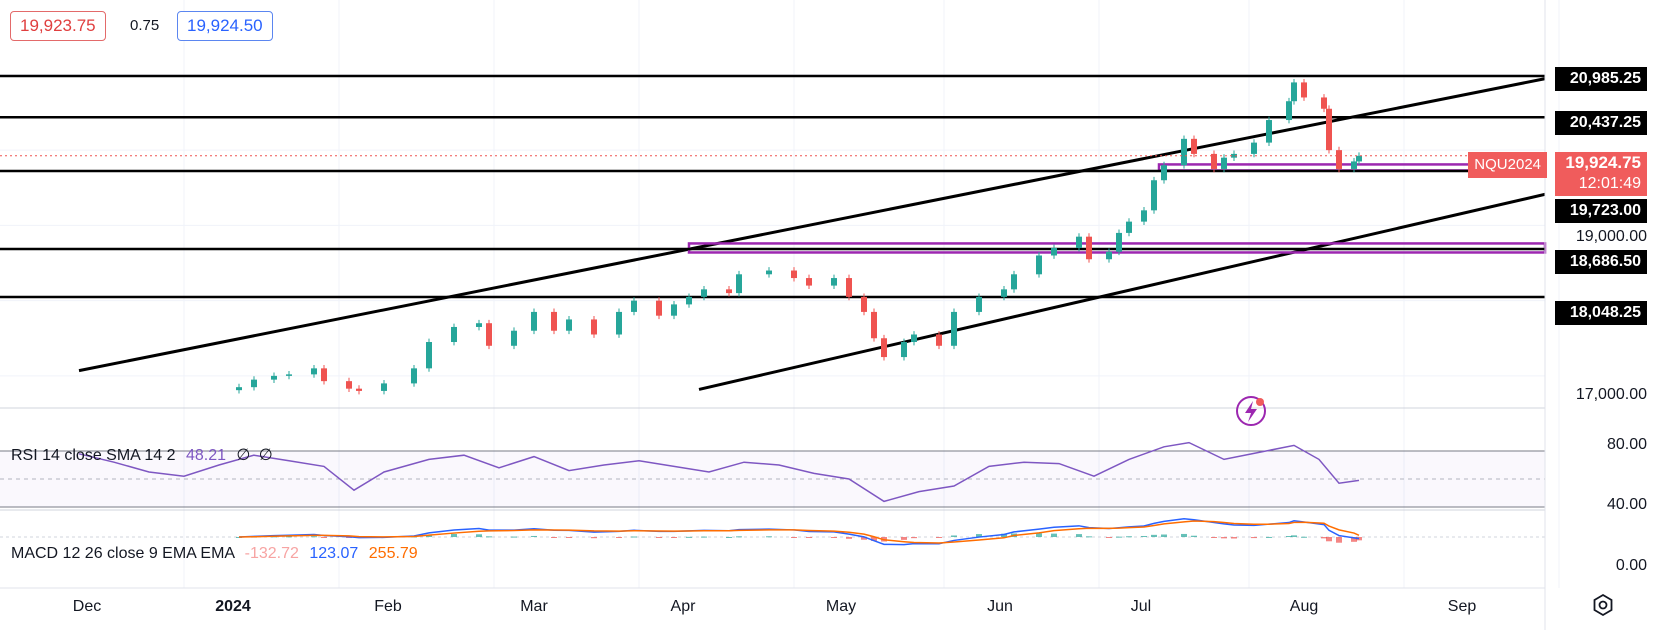 This screenshot has width=1655, height=630. I want to click on level-label-20985: 20,985.25, so click(1601, 79).